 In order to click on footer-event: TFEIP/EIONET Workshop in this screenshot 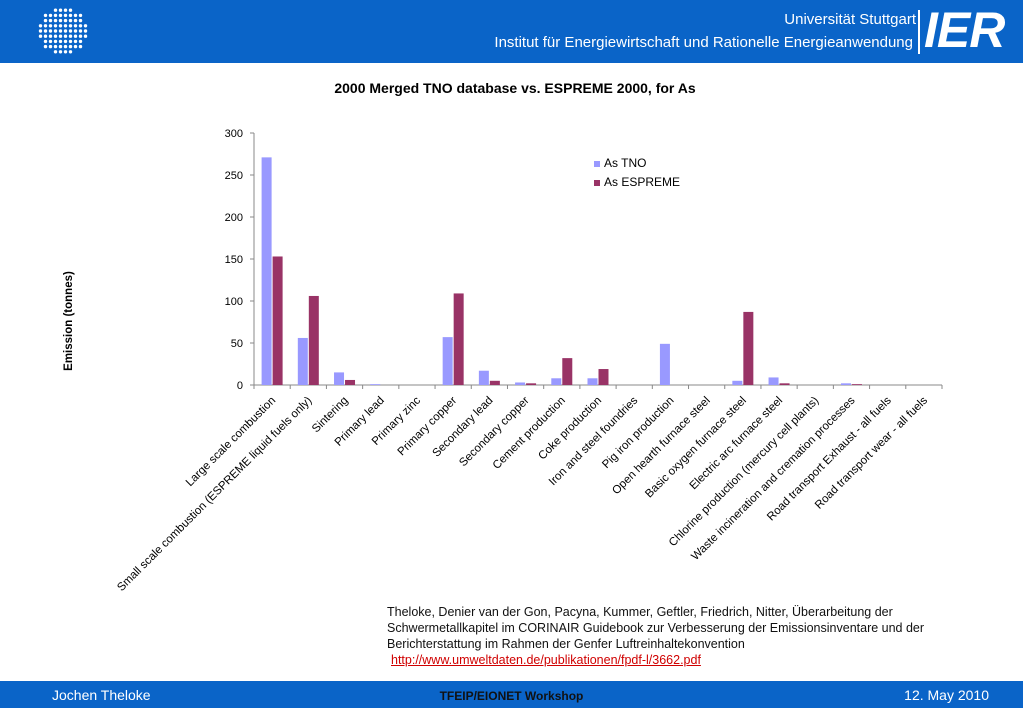, I will do `click(511, 696)`.